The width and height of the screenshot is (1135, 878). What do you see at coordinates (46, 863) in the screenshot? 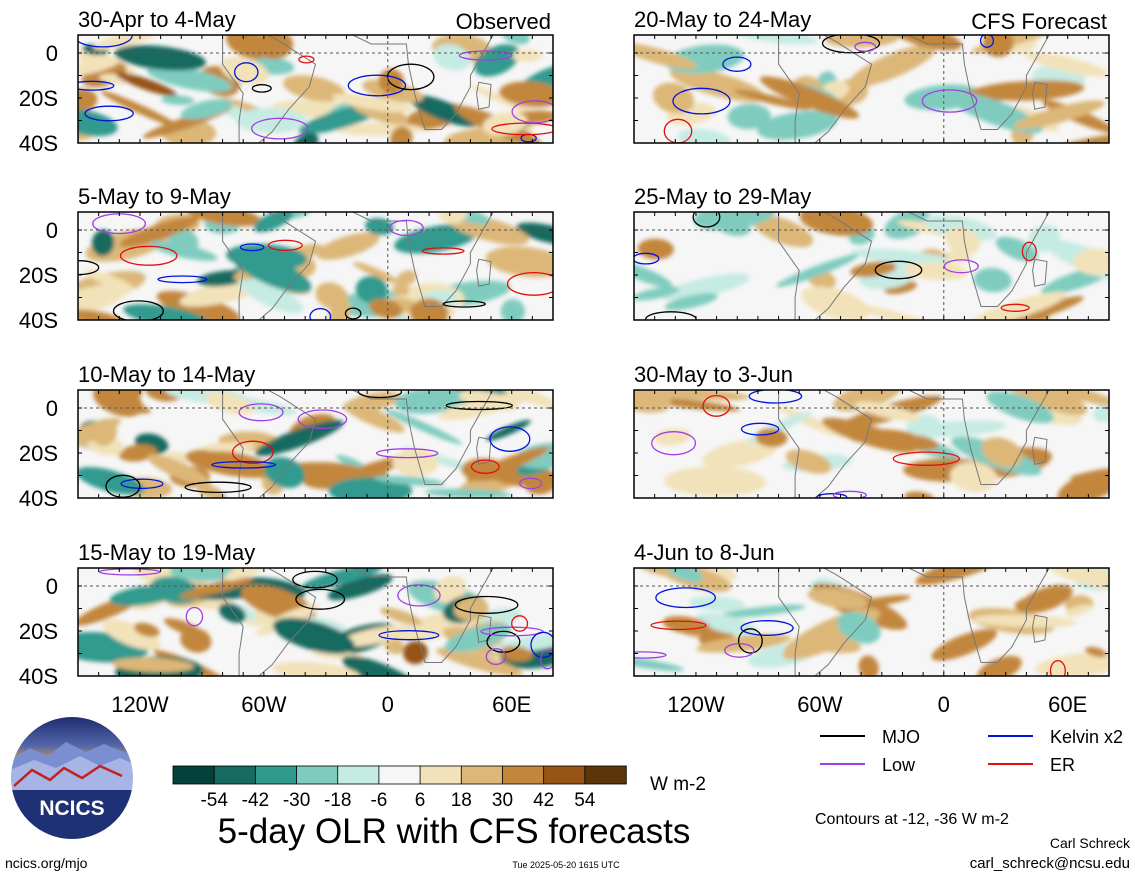
I see `site-link: ncics.org/mjo` at bounding box center [46, 863].